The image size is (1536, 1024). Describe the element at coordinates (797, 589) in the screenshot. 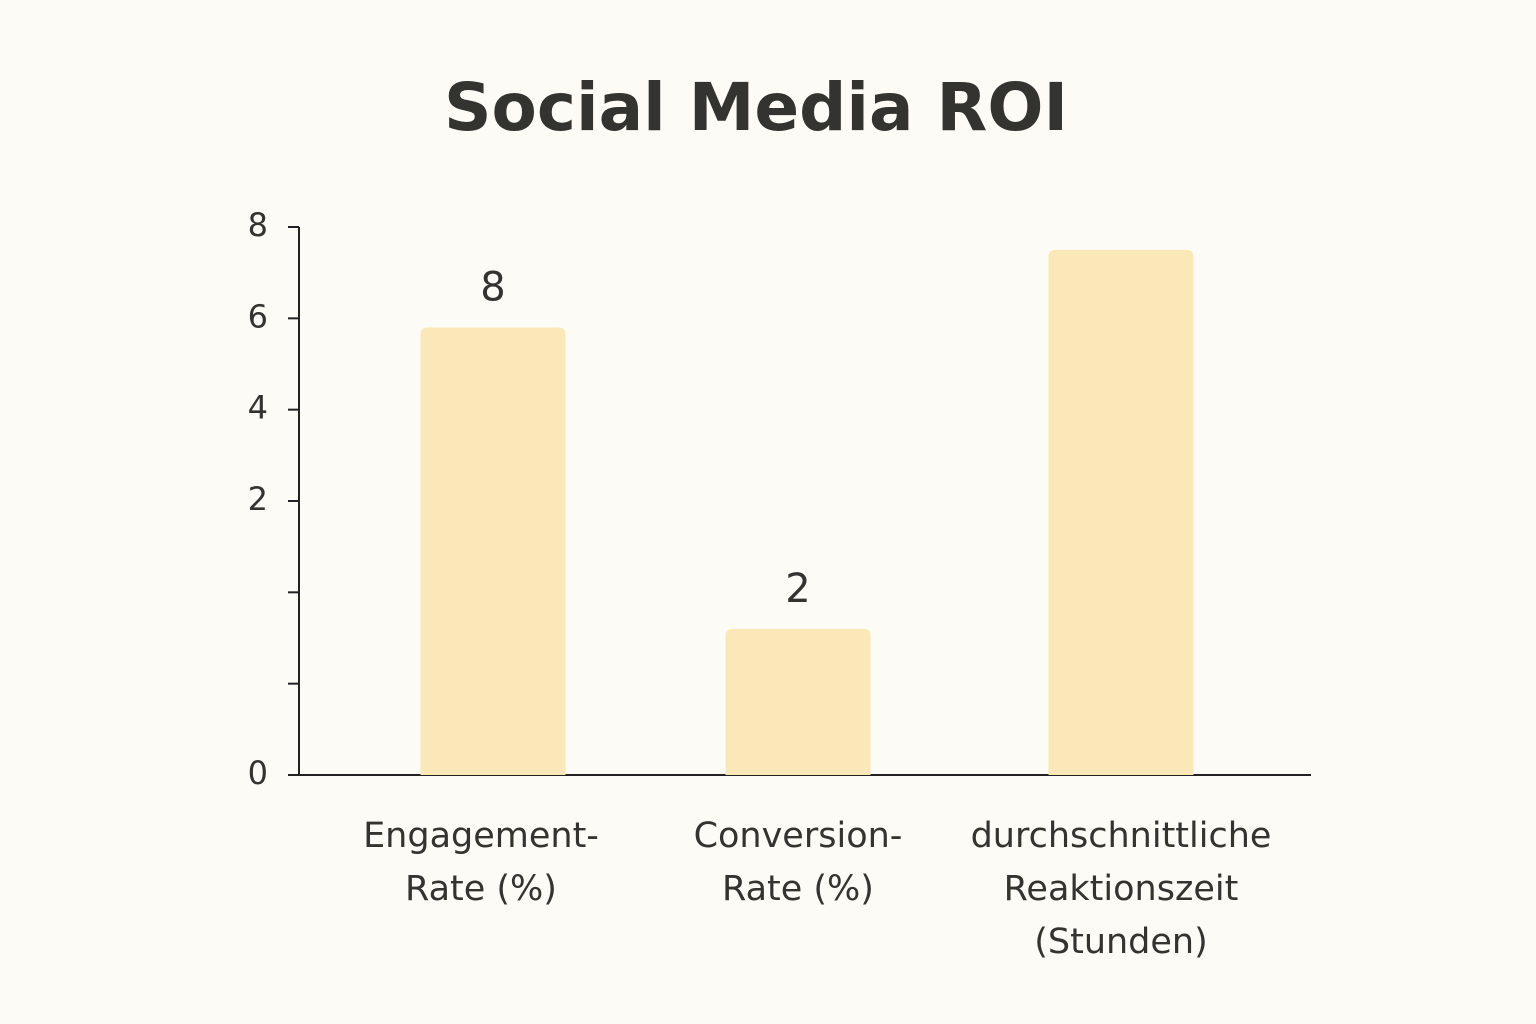

I see `value-label: 2` at that location.